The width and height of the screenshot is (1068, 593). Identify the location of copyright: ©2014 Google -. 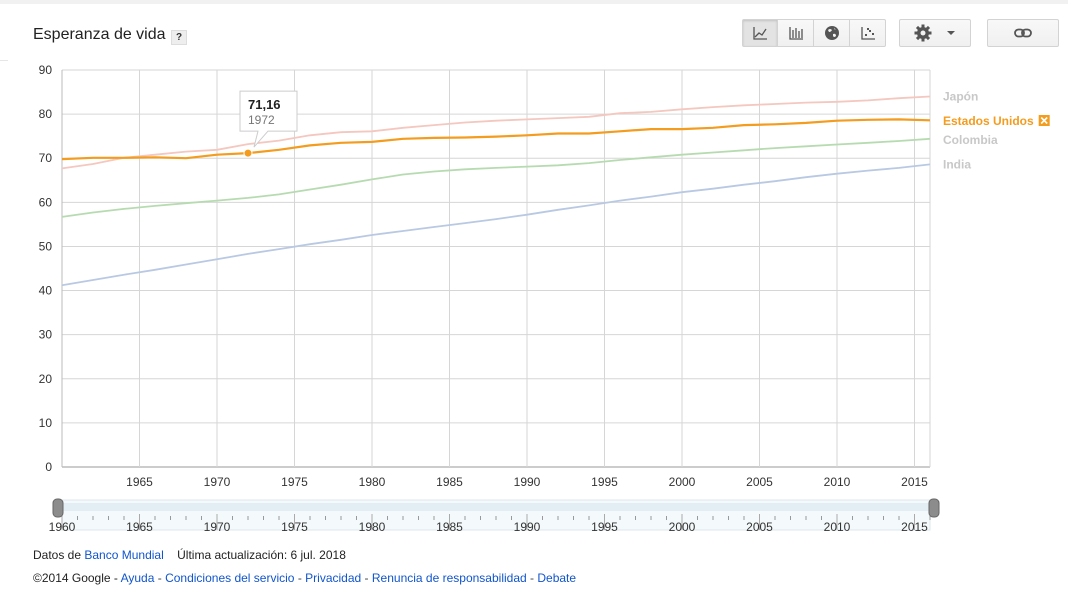
(75, 578).